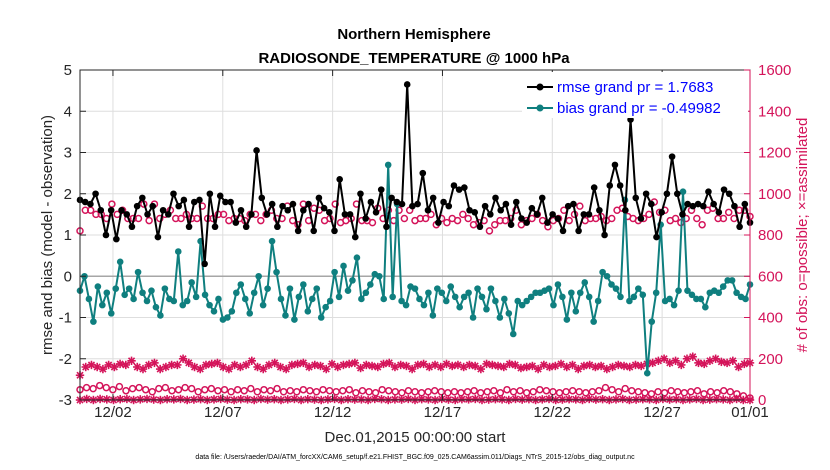 The image size is (830, 470). Describe the element at coordinates (774, 70) in the screenshot. I see `y2-tick-label: 1600` at that location.